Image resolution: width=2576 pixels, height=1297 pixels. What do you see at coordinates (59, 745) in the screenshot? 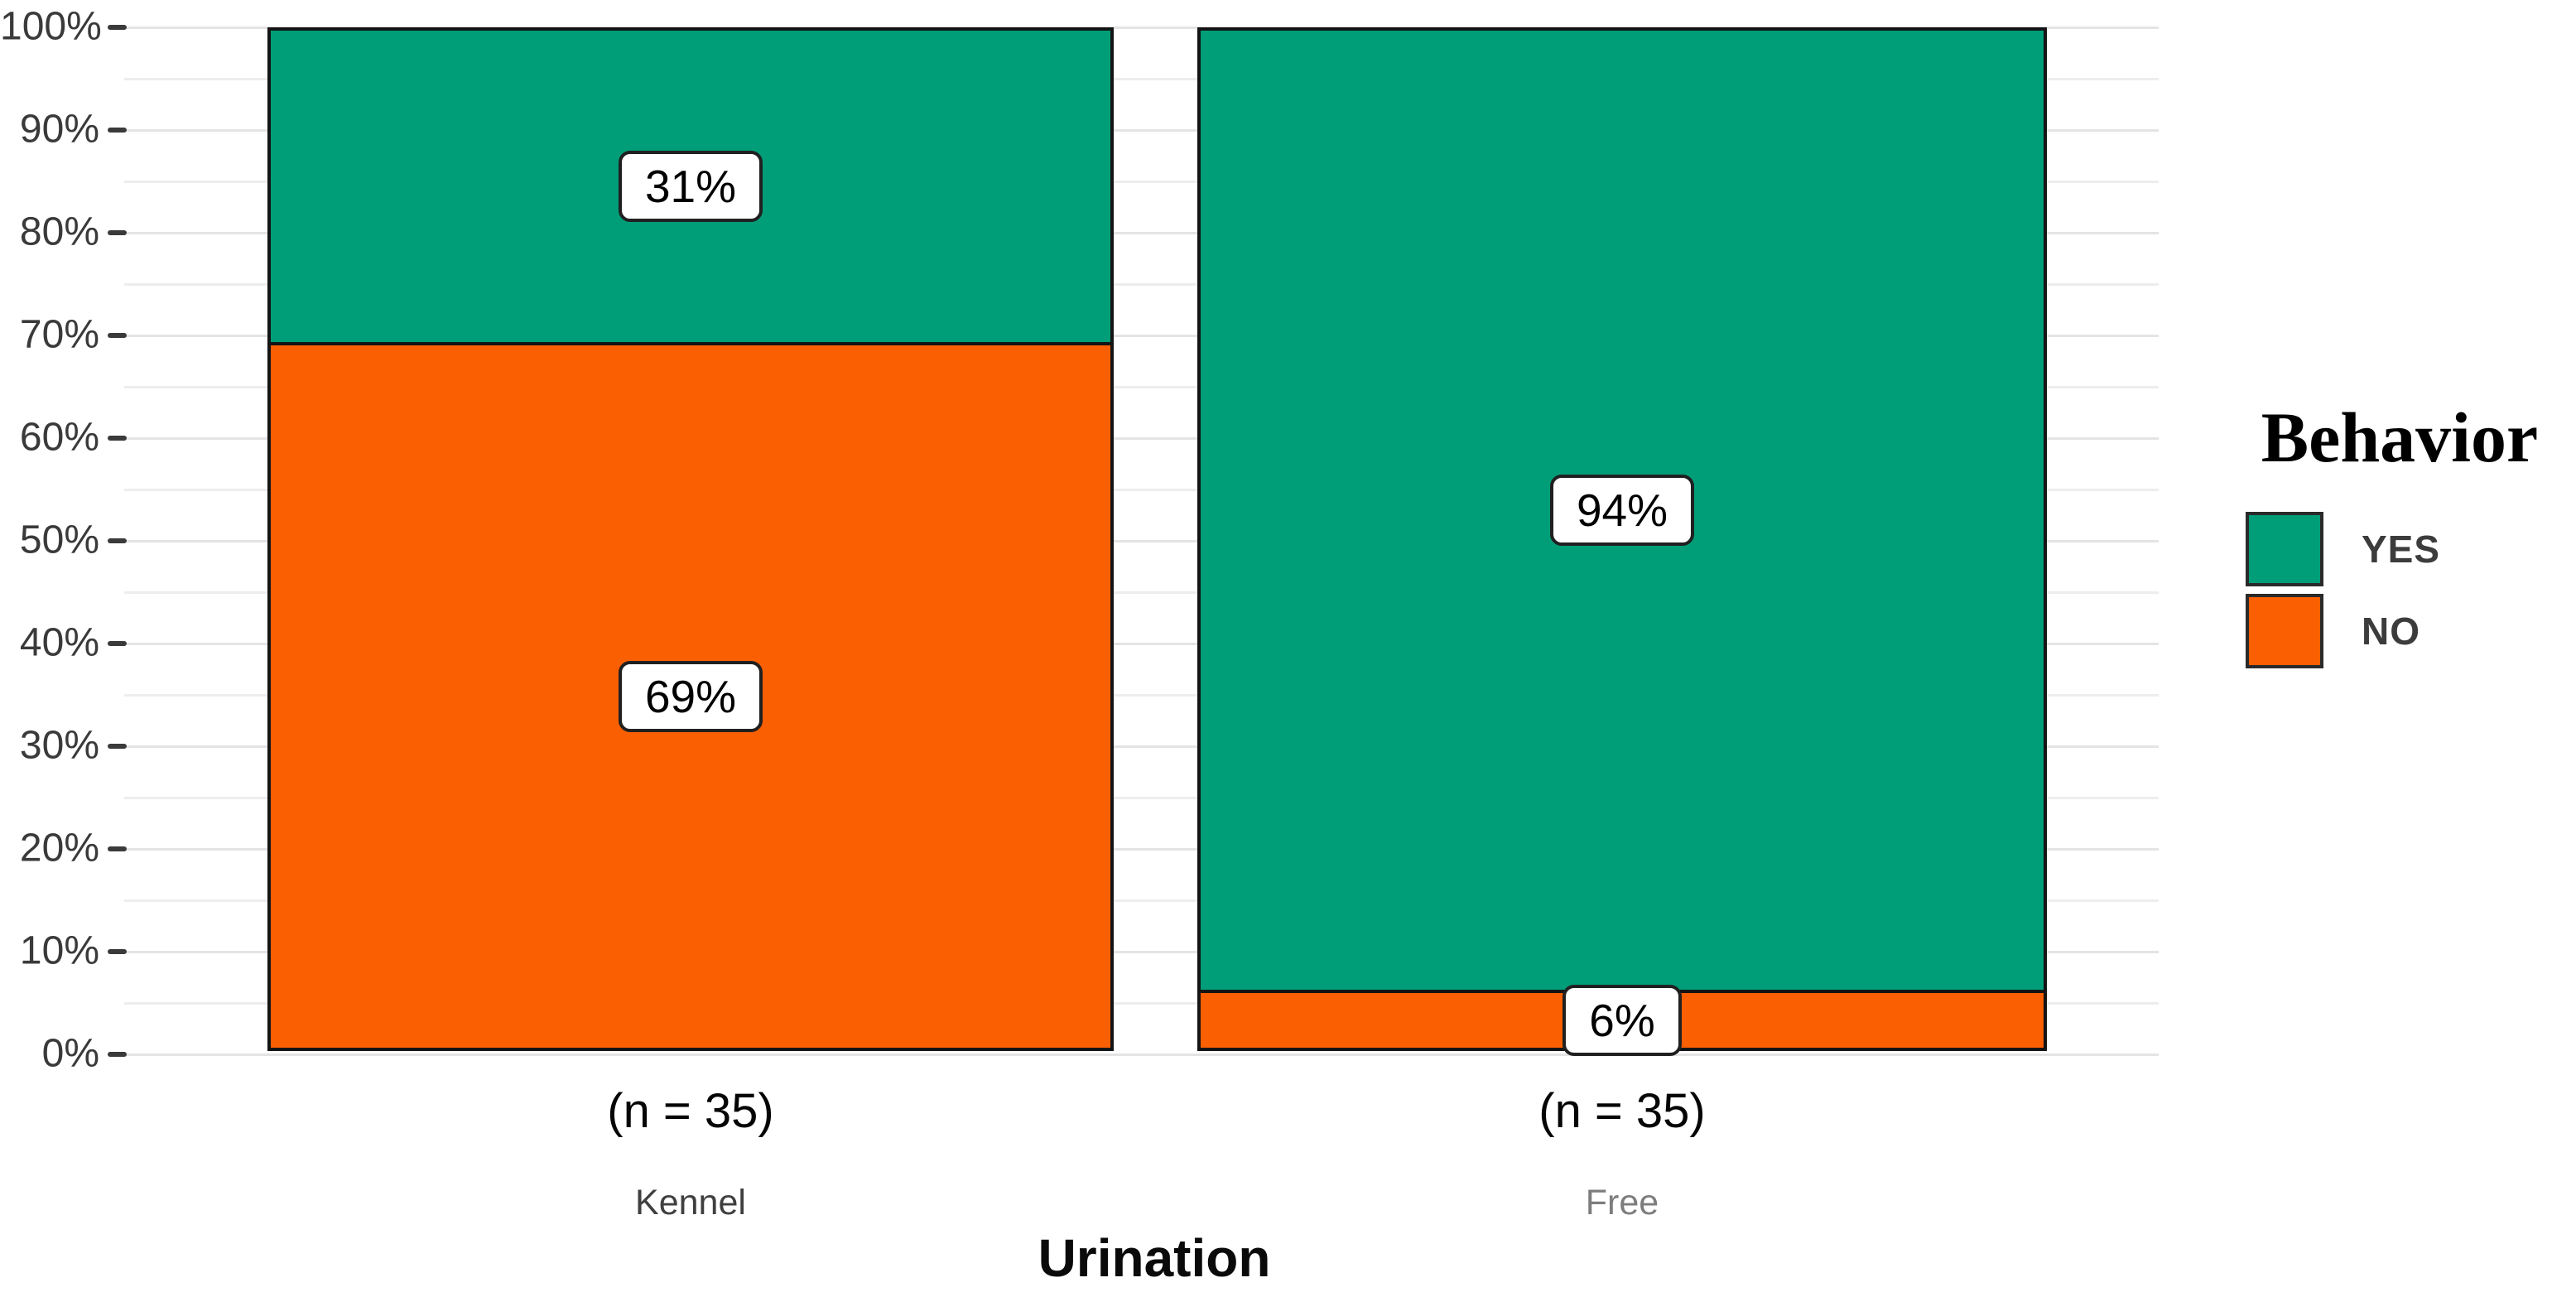
I see `y-axis-tick-label: 30%` at bounding box center [59, 745].